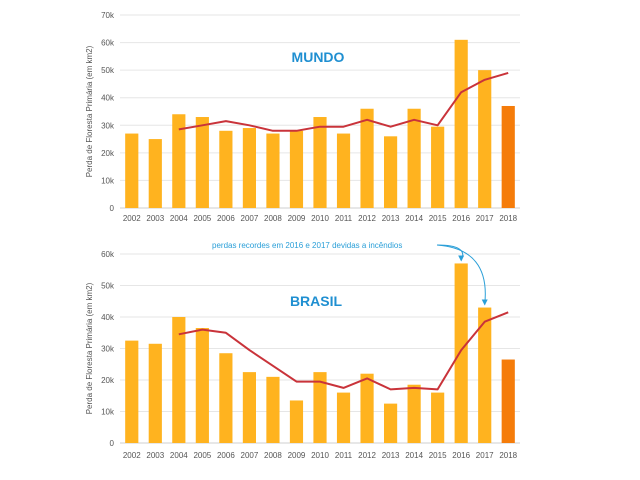 This screenshot has height=480, width=640. I want to click on annotation-arrow, so click(461, 274).